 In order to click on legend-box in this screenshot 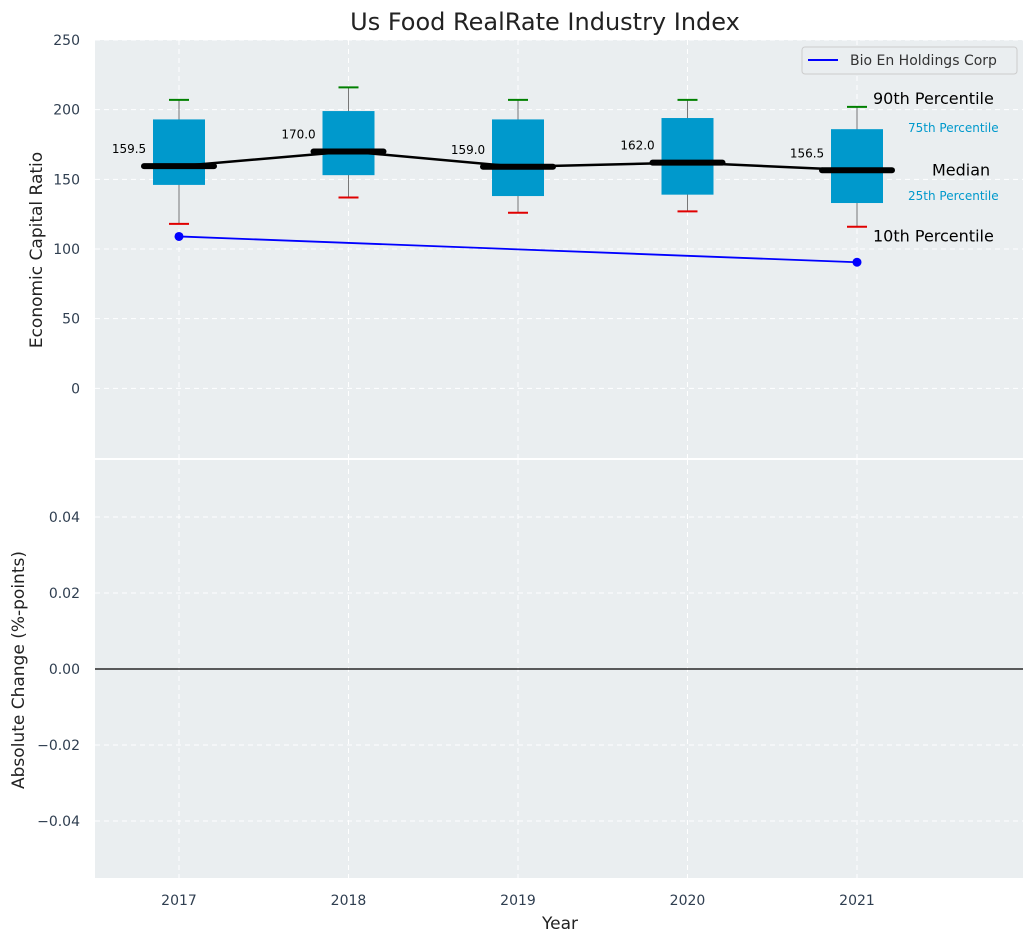, I will do `click(909, 60)`.